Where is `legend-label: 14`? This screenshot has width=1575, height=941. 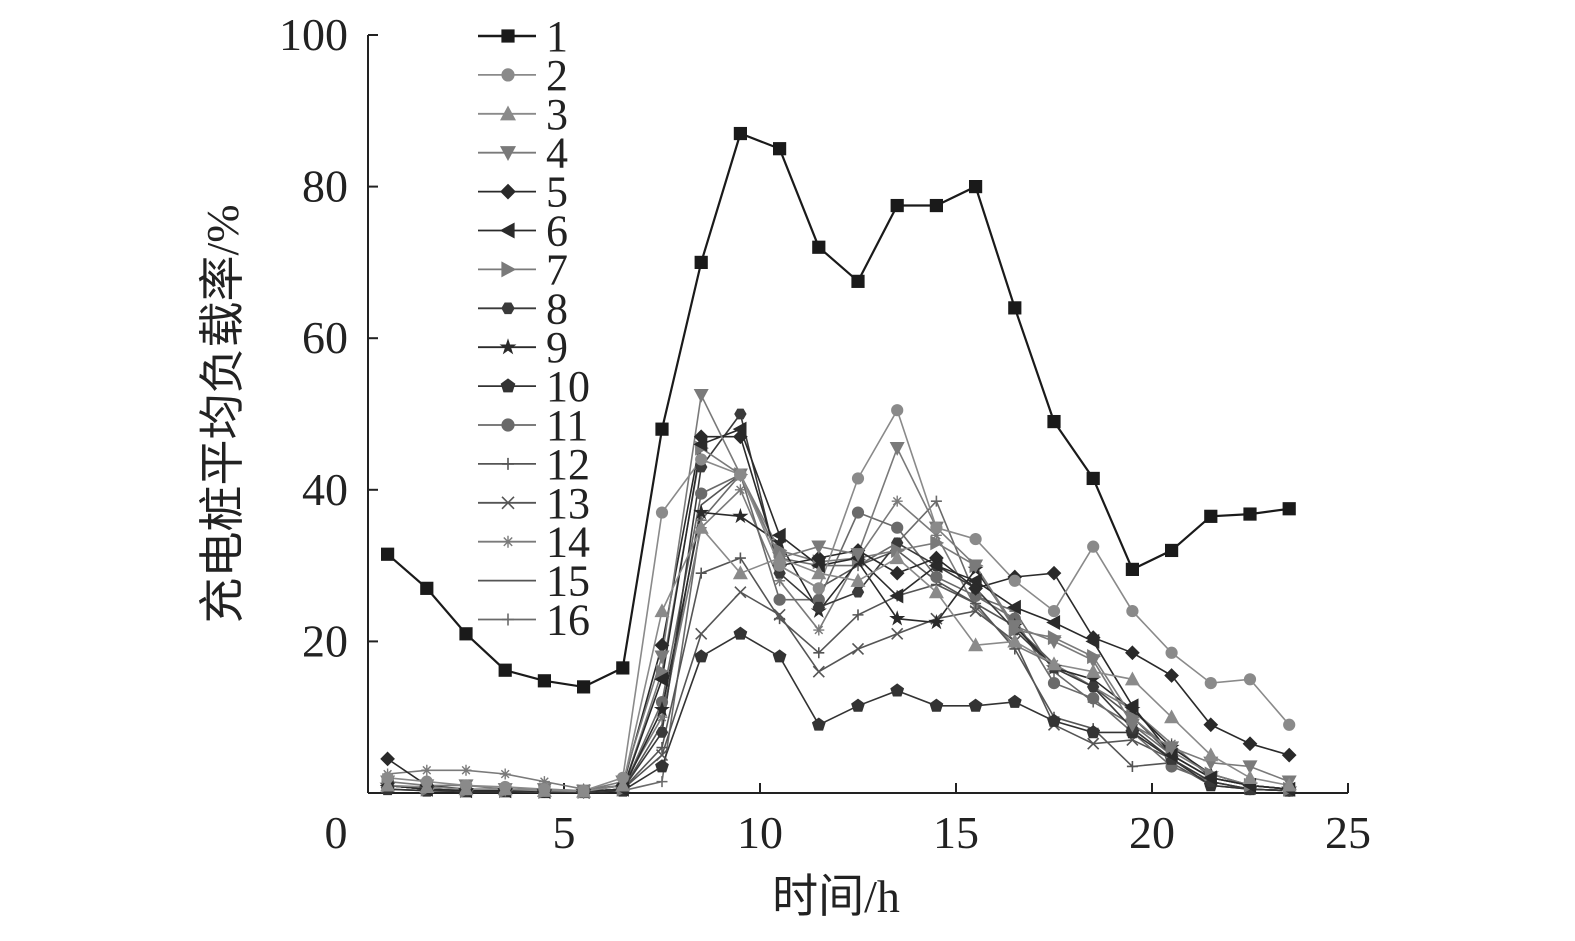 legend-label: 14 is located at coordinates (568, 542).